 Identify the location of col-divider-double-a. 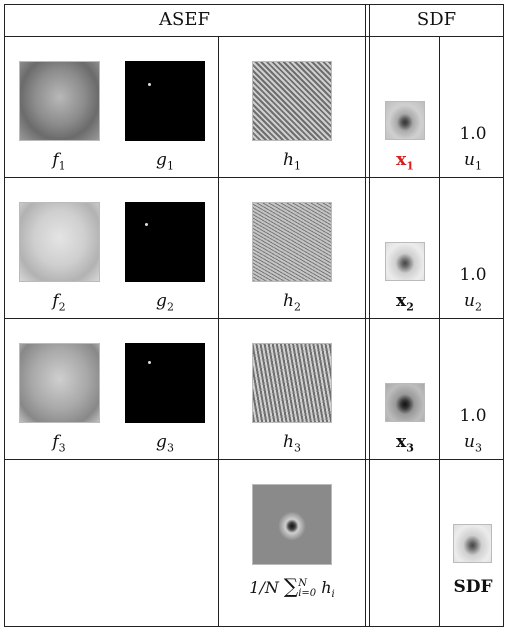
(365, 315).